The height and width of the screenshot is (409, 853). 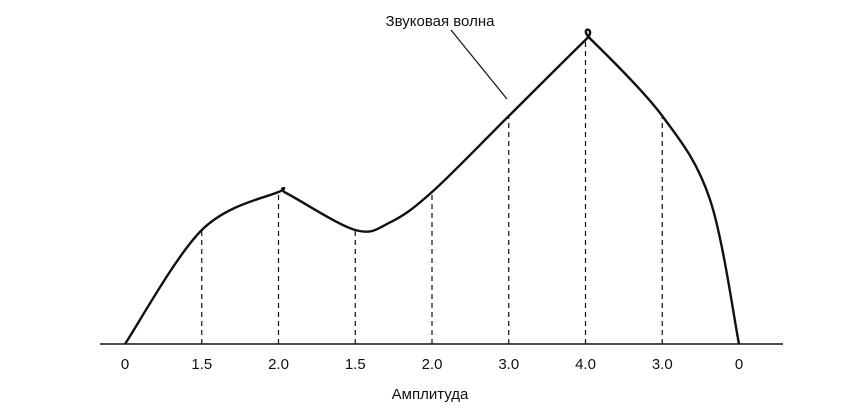 I want to click on wave-annotation-label: Звуковая волна, so click(x=441, y=21).